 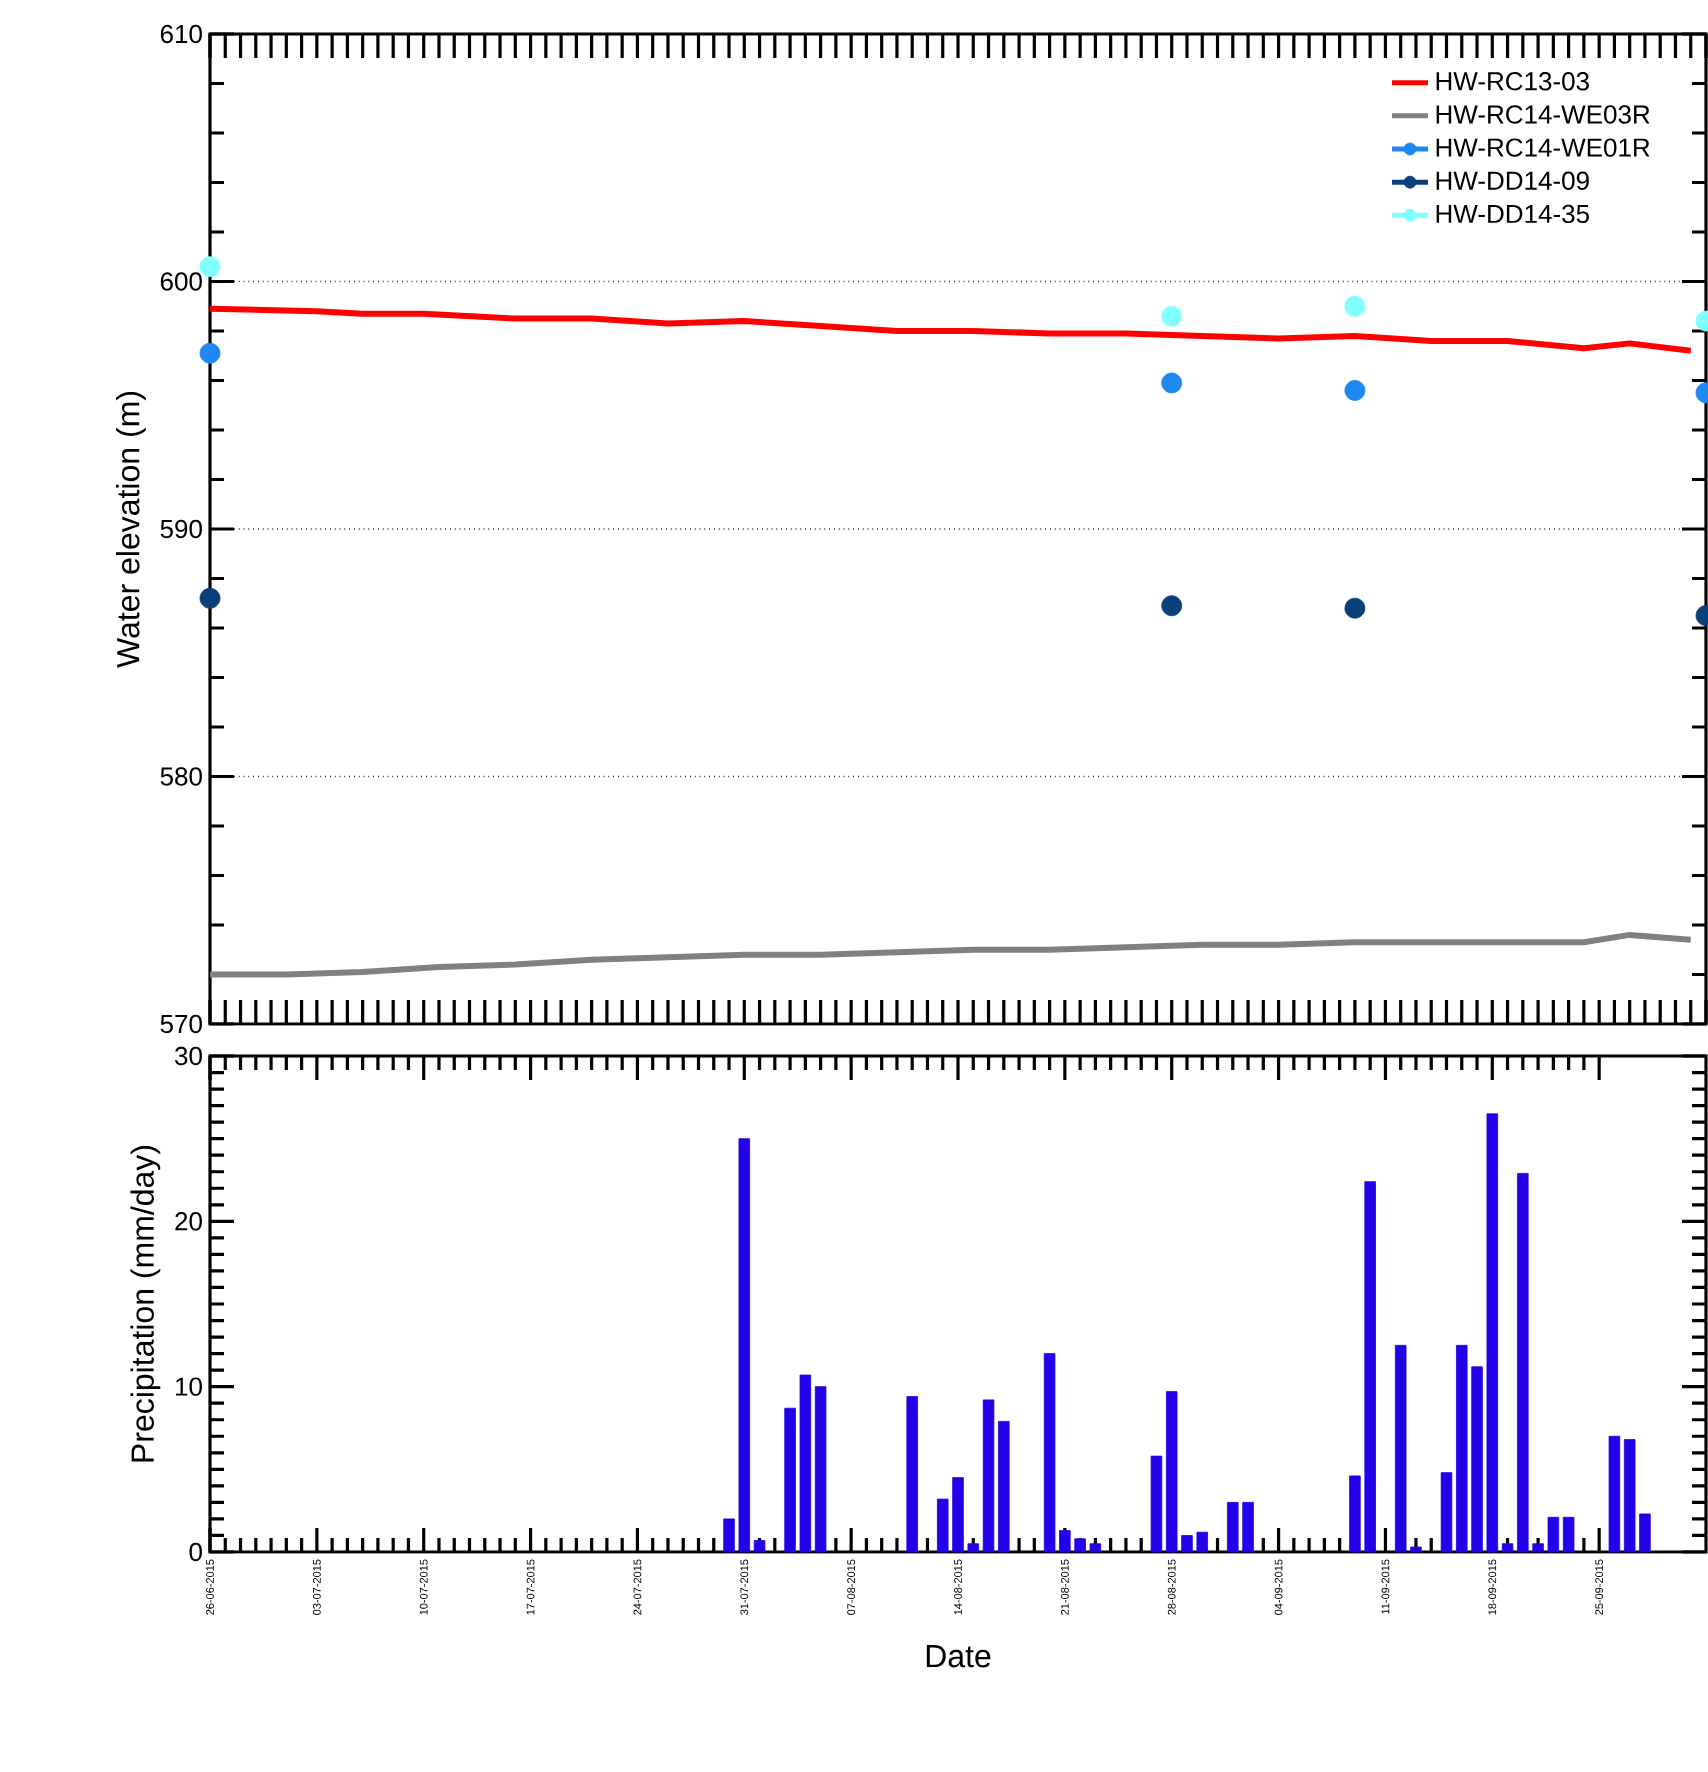 What do you see at coordinates (1512, 214) in the screenshot?
I see `legend-label: HW-DD14-35` at bounding box center [1512, 214].